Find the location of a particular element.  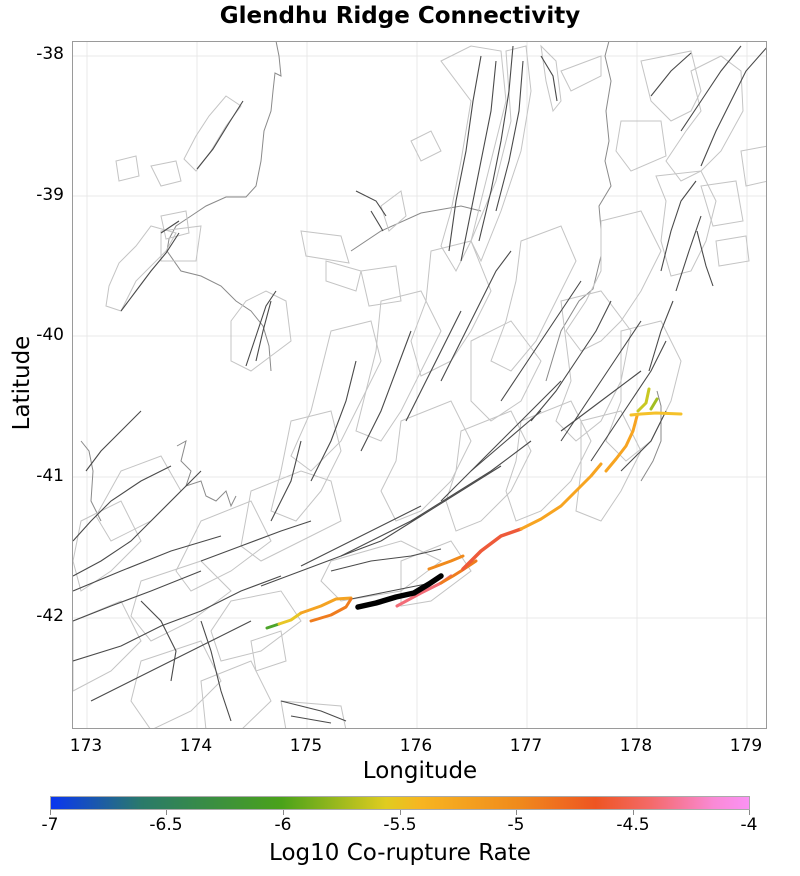

colorbar-label: Log10 Co-rupture Rate is located at coordinates (400, 853).